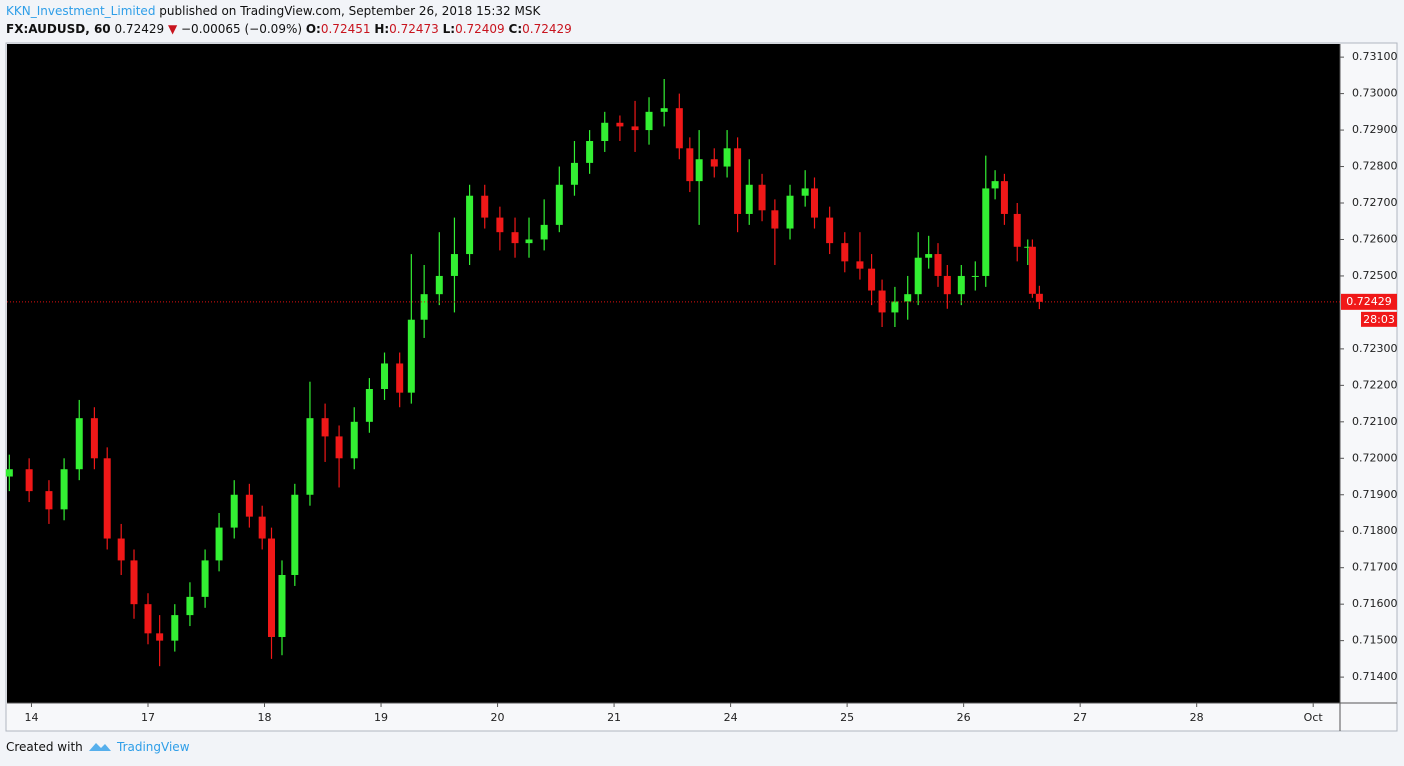 The height and width of the screenshot is (766, 1404). I want to click on y-tick-label: 0.71600, so click(1375, 603).